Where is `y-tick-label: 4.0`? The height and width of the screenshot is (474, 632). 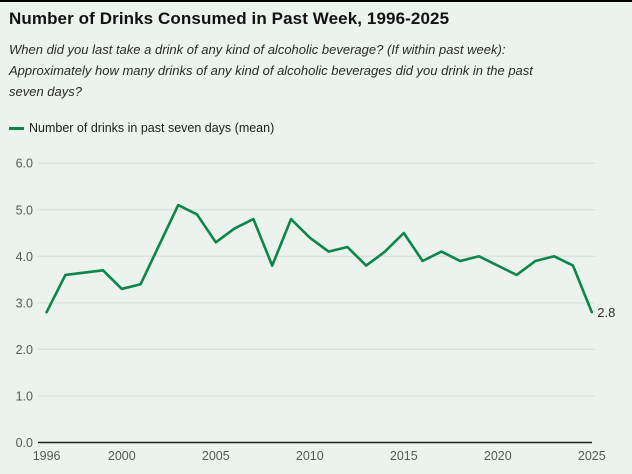
y-tick-label: 4.0 is located at coordinates (24, 257).